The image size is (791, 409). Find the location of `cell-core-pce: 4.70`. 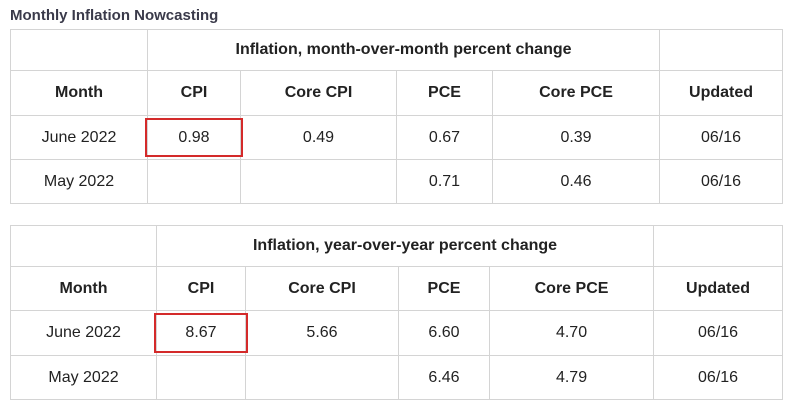

cell-core-pce: 4.70 is located at coordinates (571, 333).